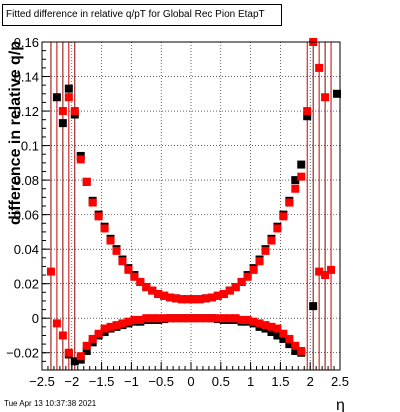  I want to click on x-tick-label: −0.5, so click(161, 381).